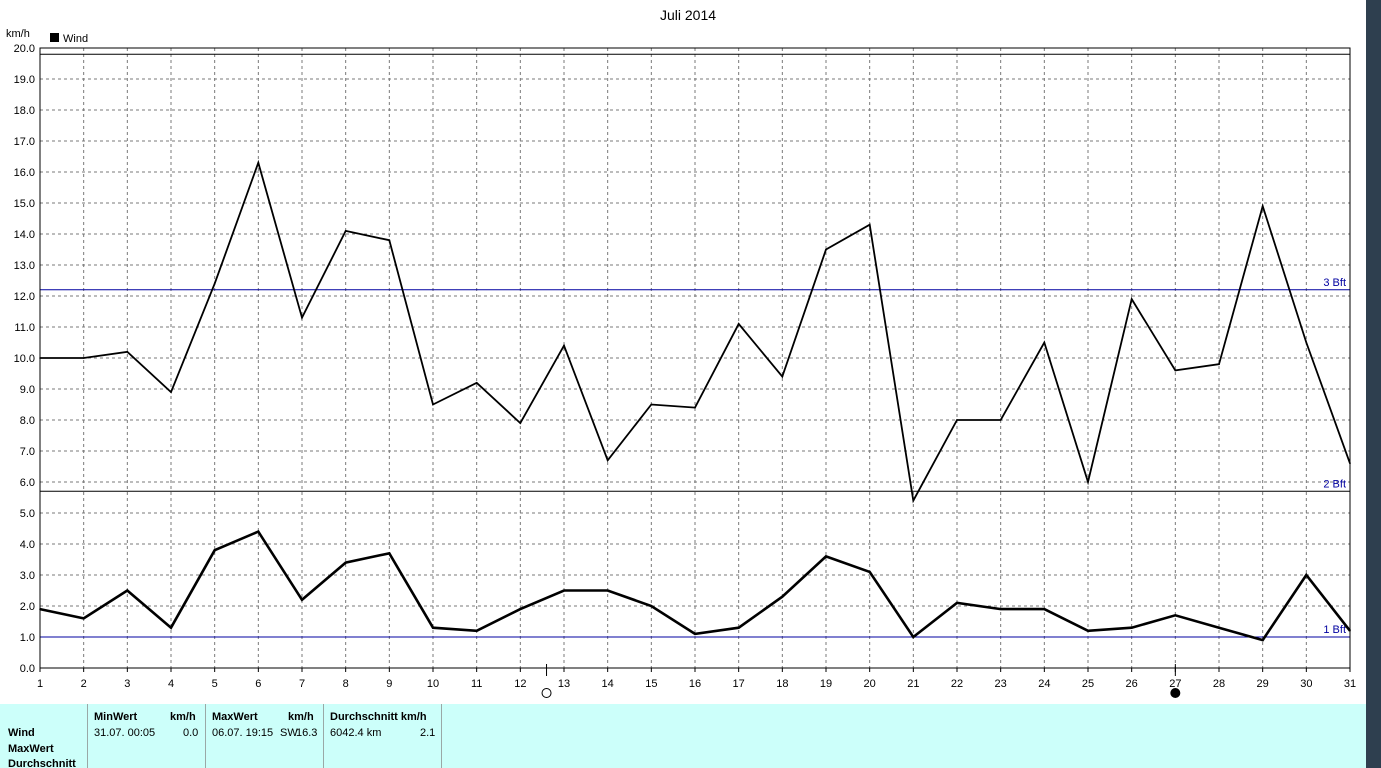  I want to click on x-tick-label: 10, so click(433, 684).